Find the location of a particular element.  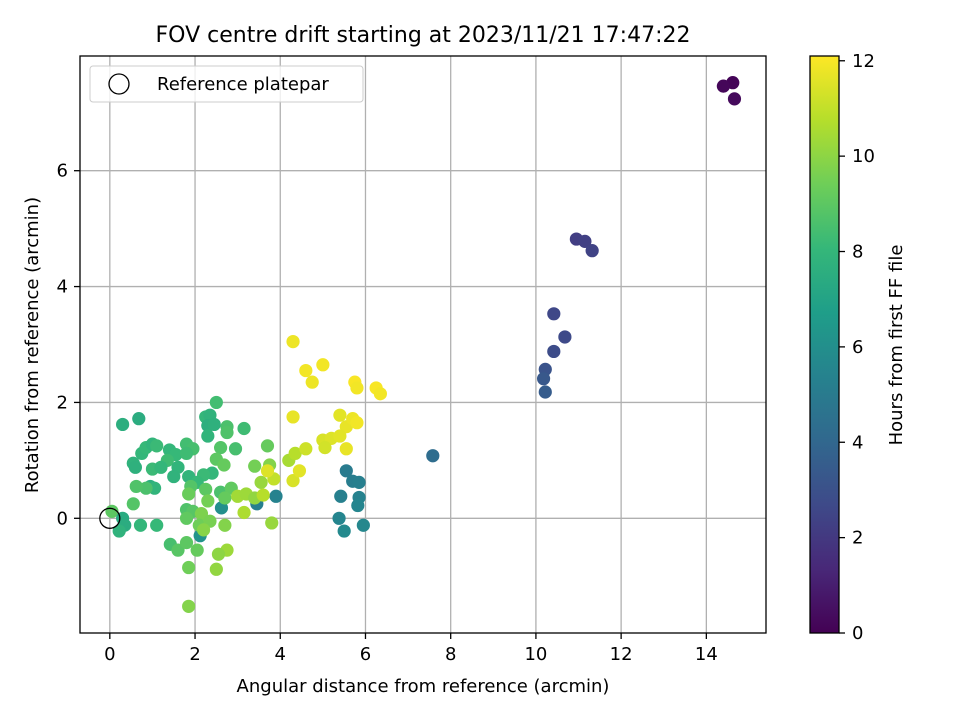

y-tick-label: 4 is located at coordinates (62, 287).